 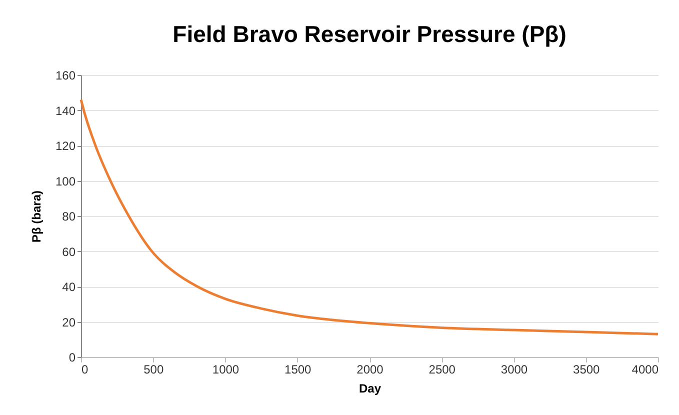 What do you see at coordinates (65, 146) in the screenshot?
I see `y-tick-label: 120` at bounding box center [65, 146].